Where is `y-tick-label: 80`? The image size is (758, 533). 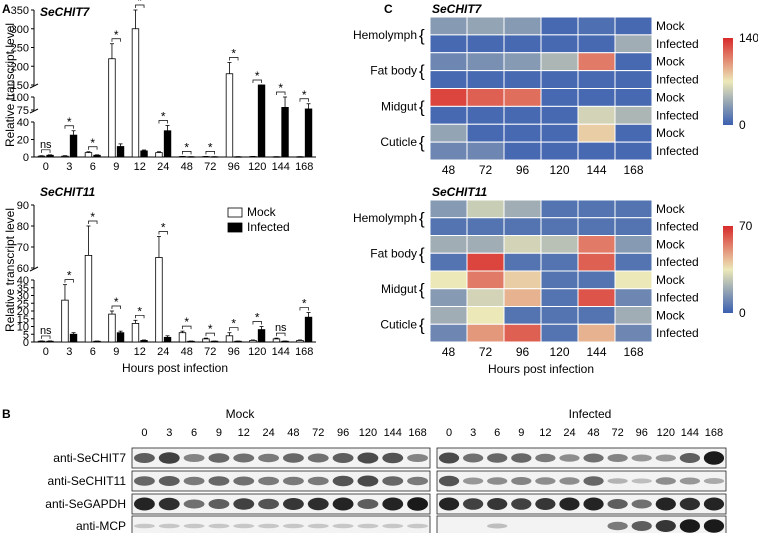
y-tick-label: 80 is located at coordinates (23, 227).